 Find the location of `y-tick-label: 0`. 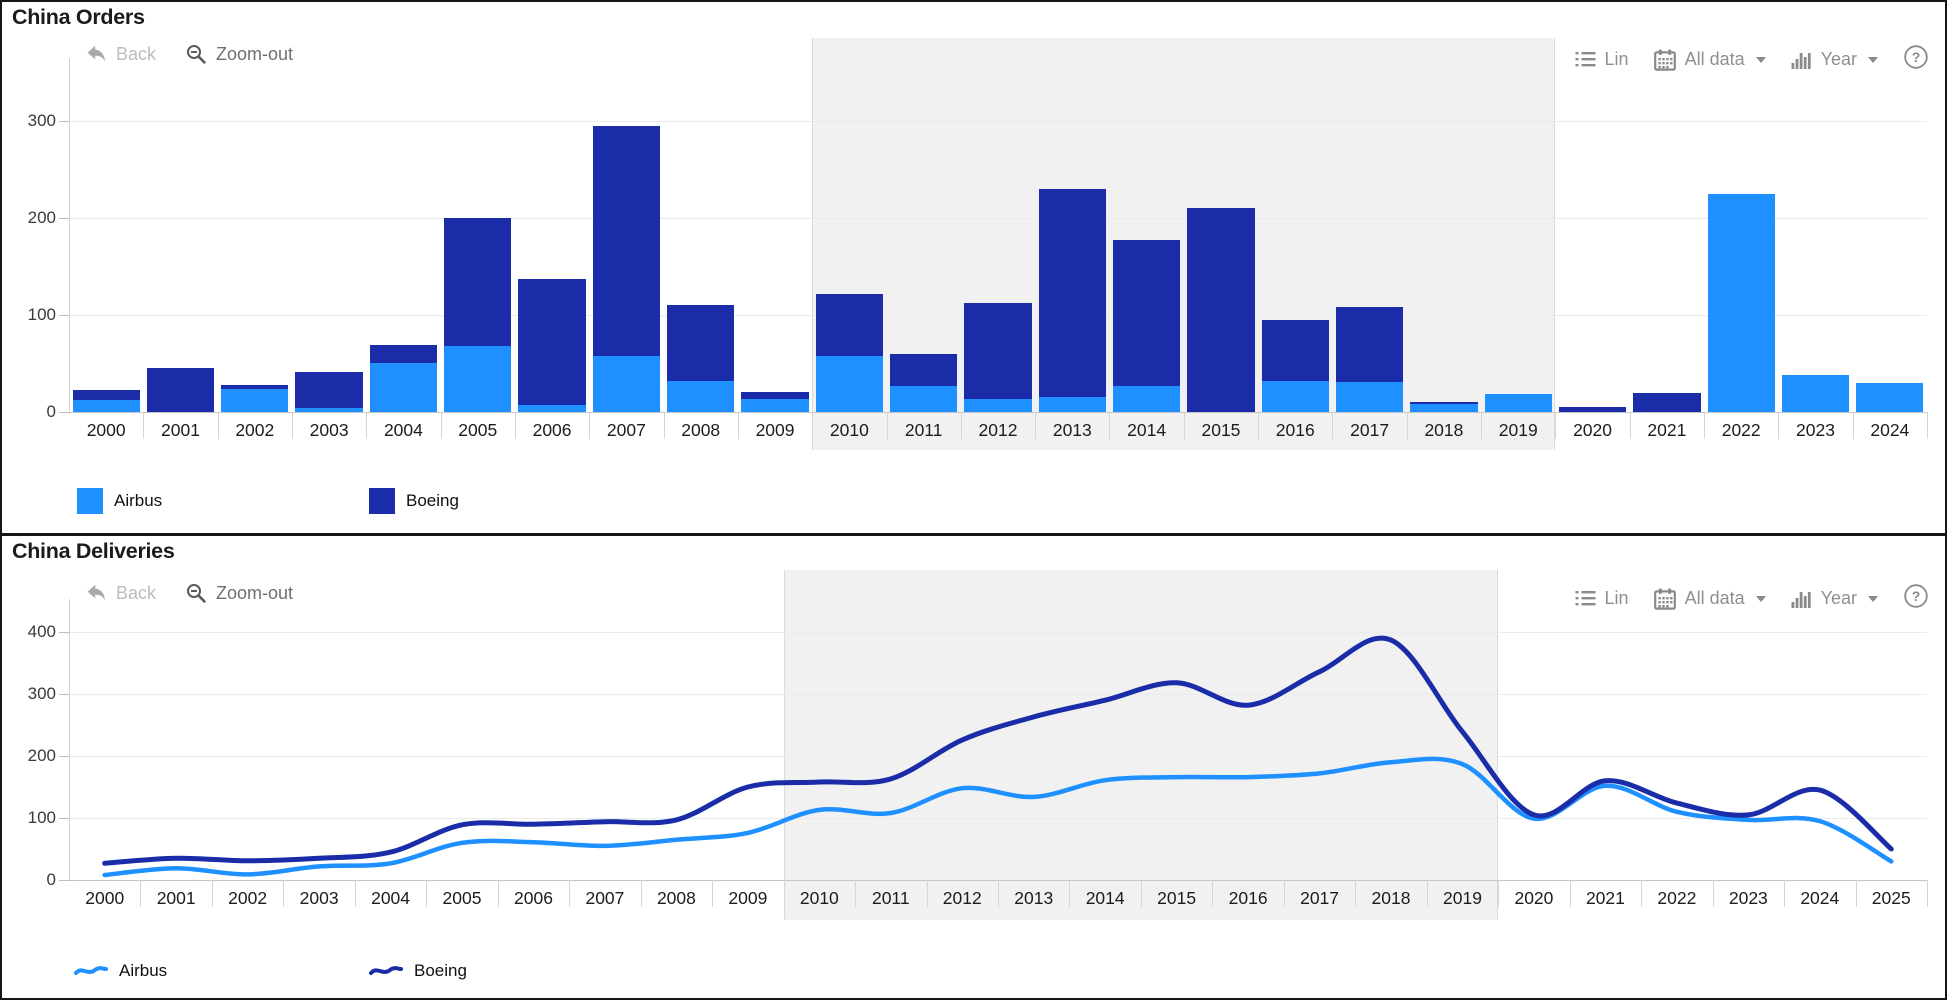

y-tick-label: 0 is located at coordinates (51, 879).